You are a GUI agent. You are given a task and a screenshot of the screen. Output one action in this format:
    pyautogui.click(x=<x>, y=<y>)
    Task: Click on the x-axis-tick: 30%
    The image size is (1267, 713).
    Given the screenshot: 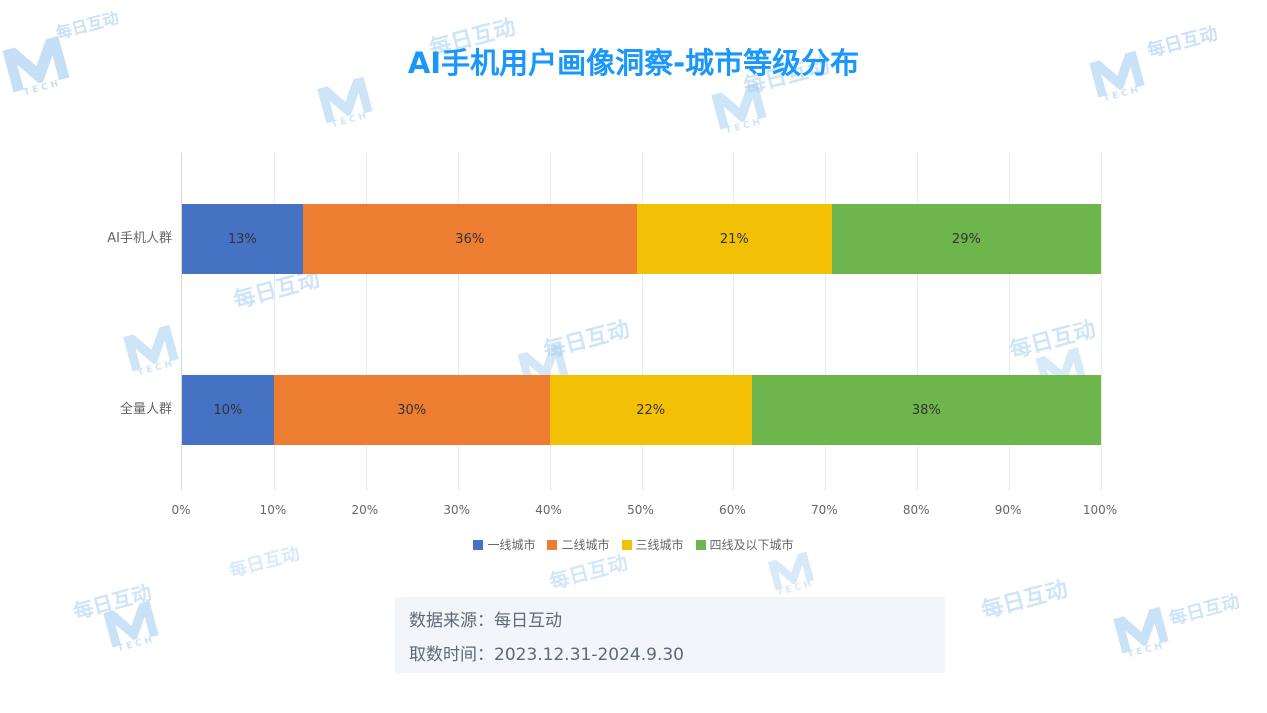 What is the action you would take?
    pyautogui.click(x=457, y=510)
    